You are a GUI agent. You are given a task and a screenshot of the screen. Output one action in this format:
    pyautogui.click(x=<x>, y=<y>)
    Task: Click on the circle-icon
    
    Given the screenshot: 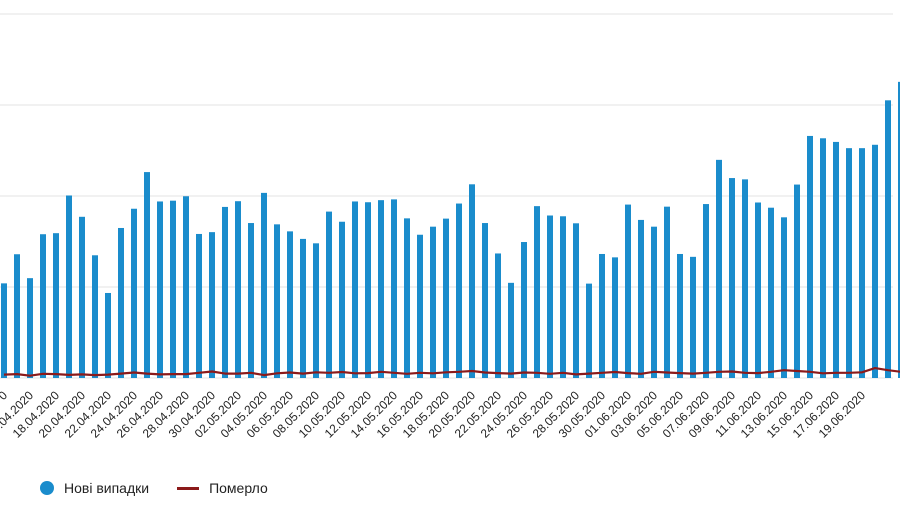 What is the action you would take?
    pyautogui.click(x=47, y=488)
    